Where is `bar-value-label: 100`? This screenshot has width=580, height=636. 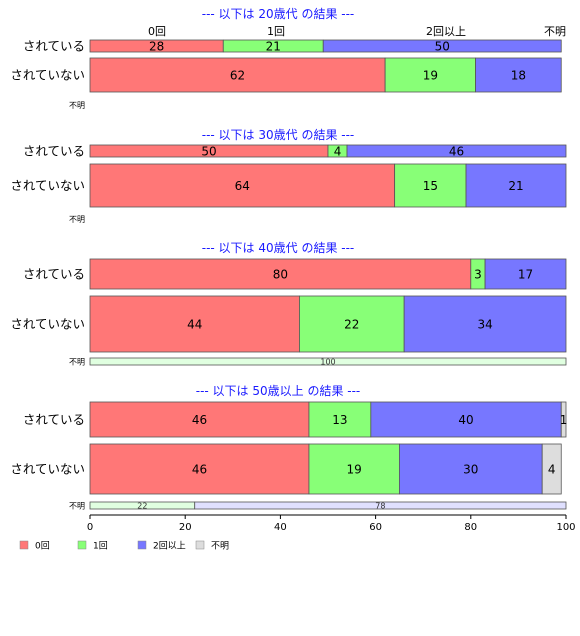 bar-value-label: 100 is located at coordinates (327, 362).